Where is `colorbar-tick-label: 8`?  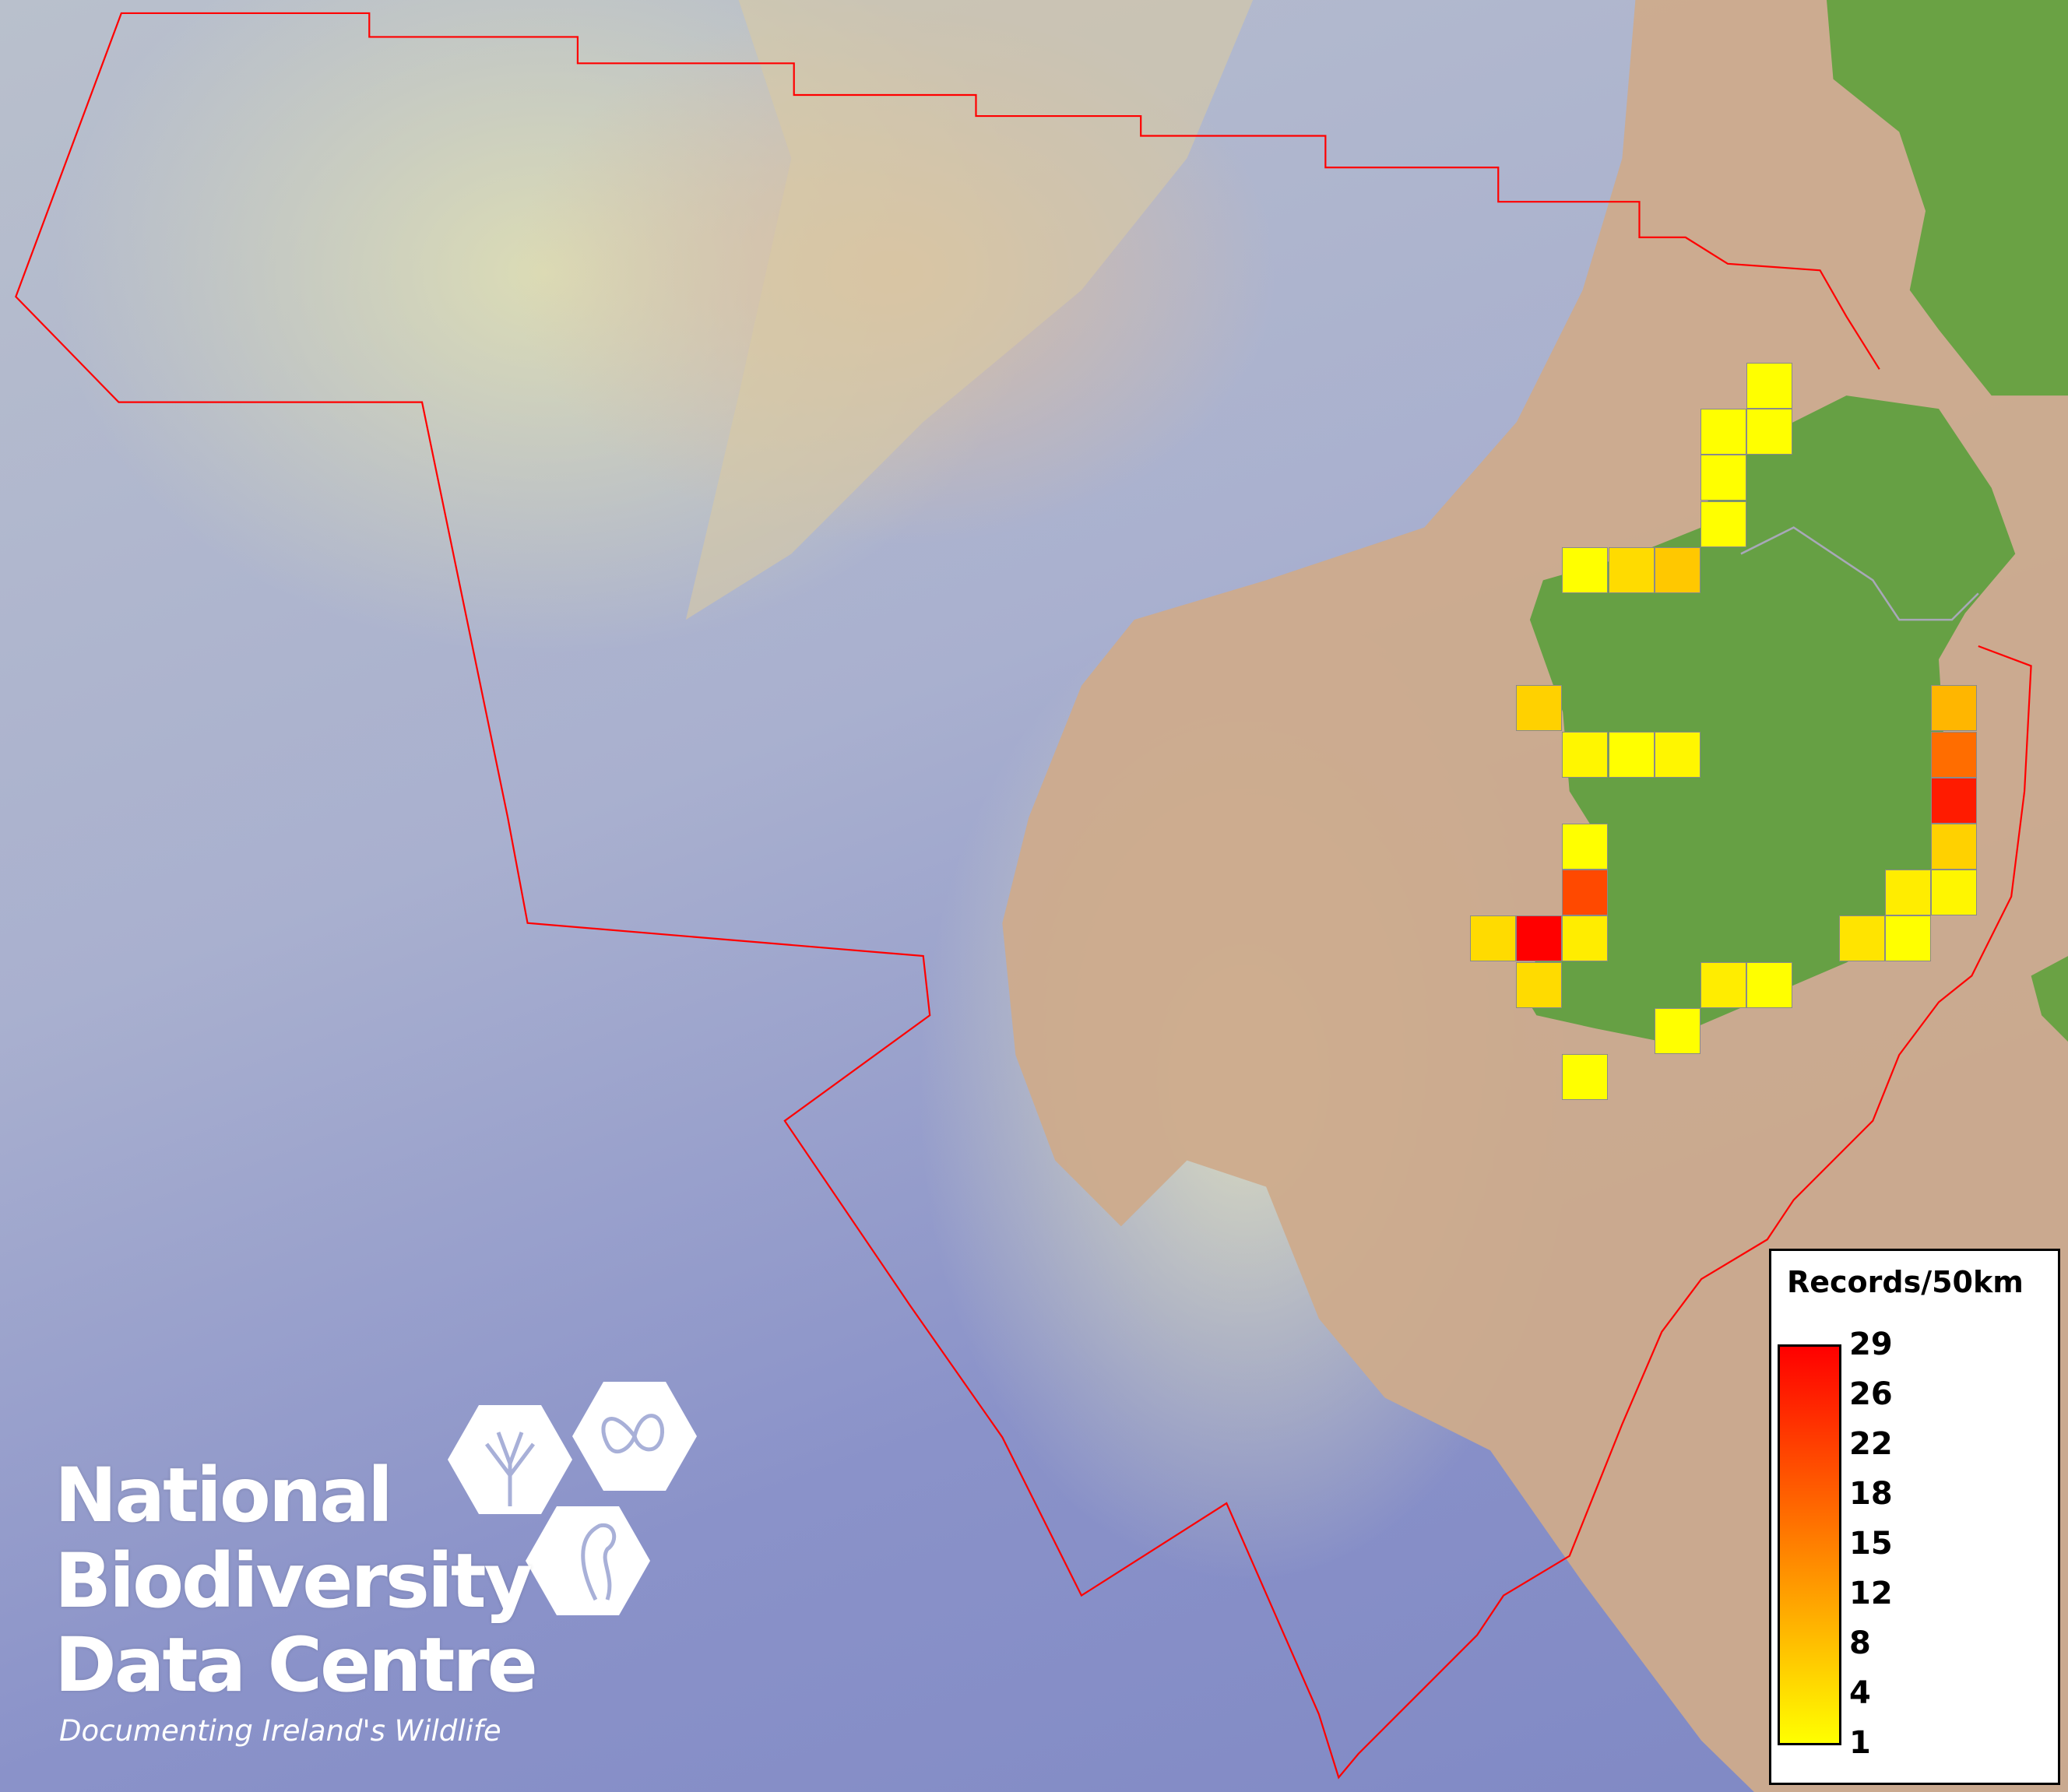 colorbar-tick-label: 8 is located at coordinates (1860, 1643).